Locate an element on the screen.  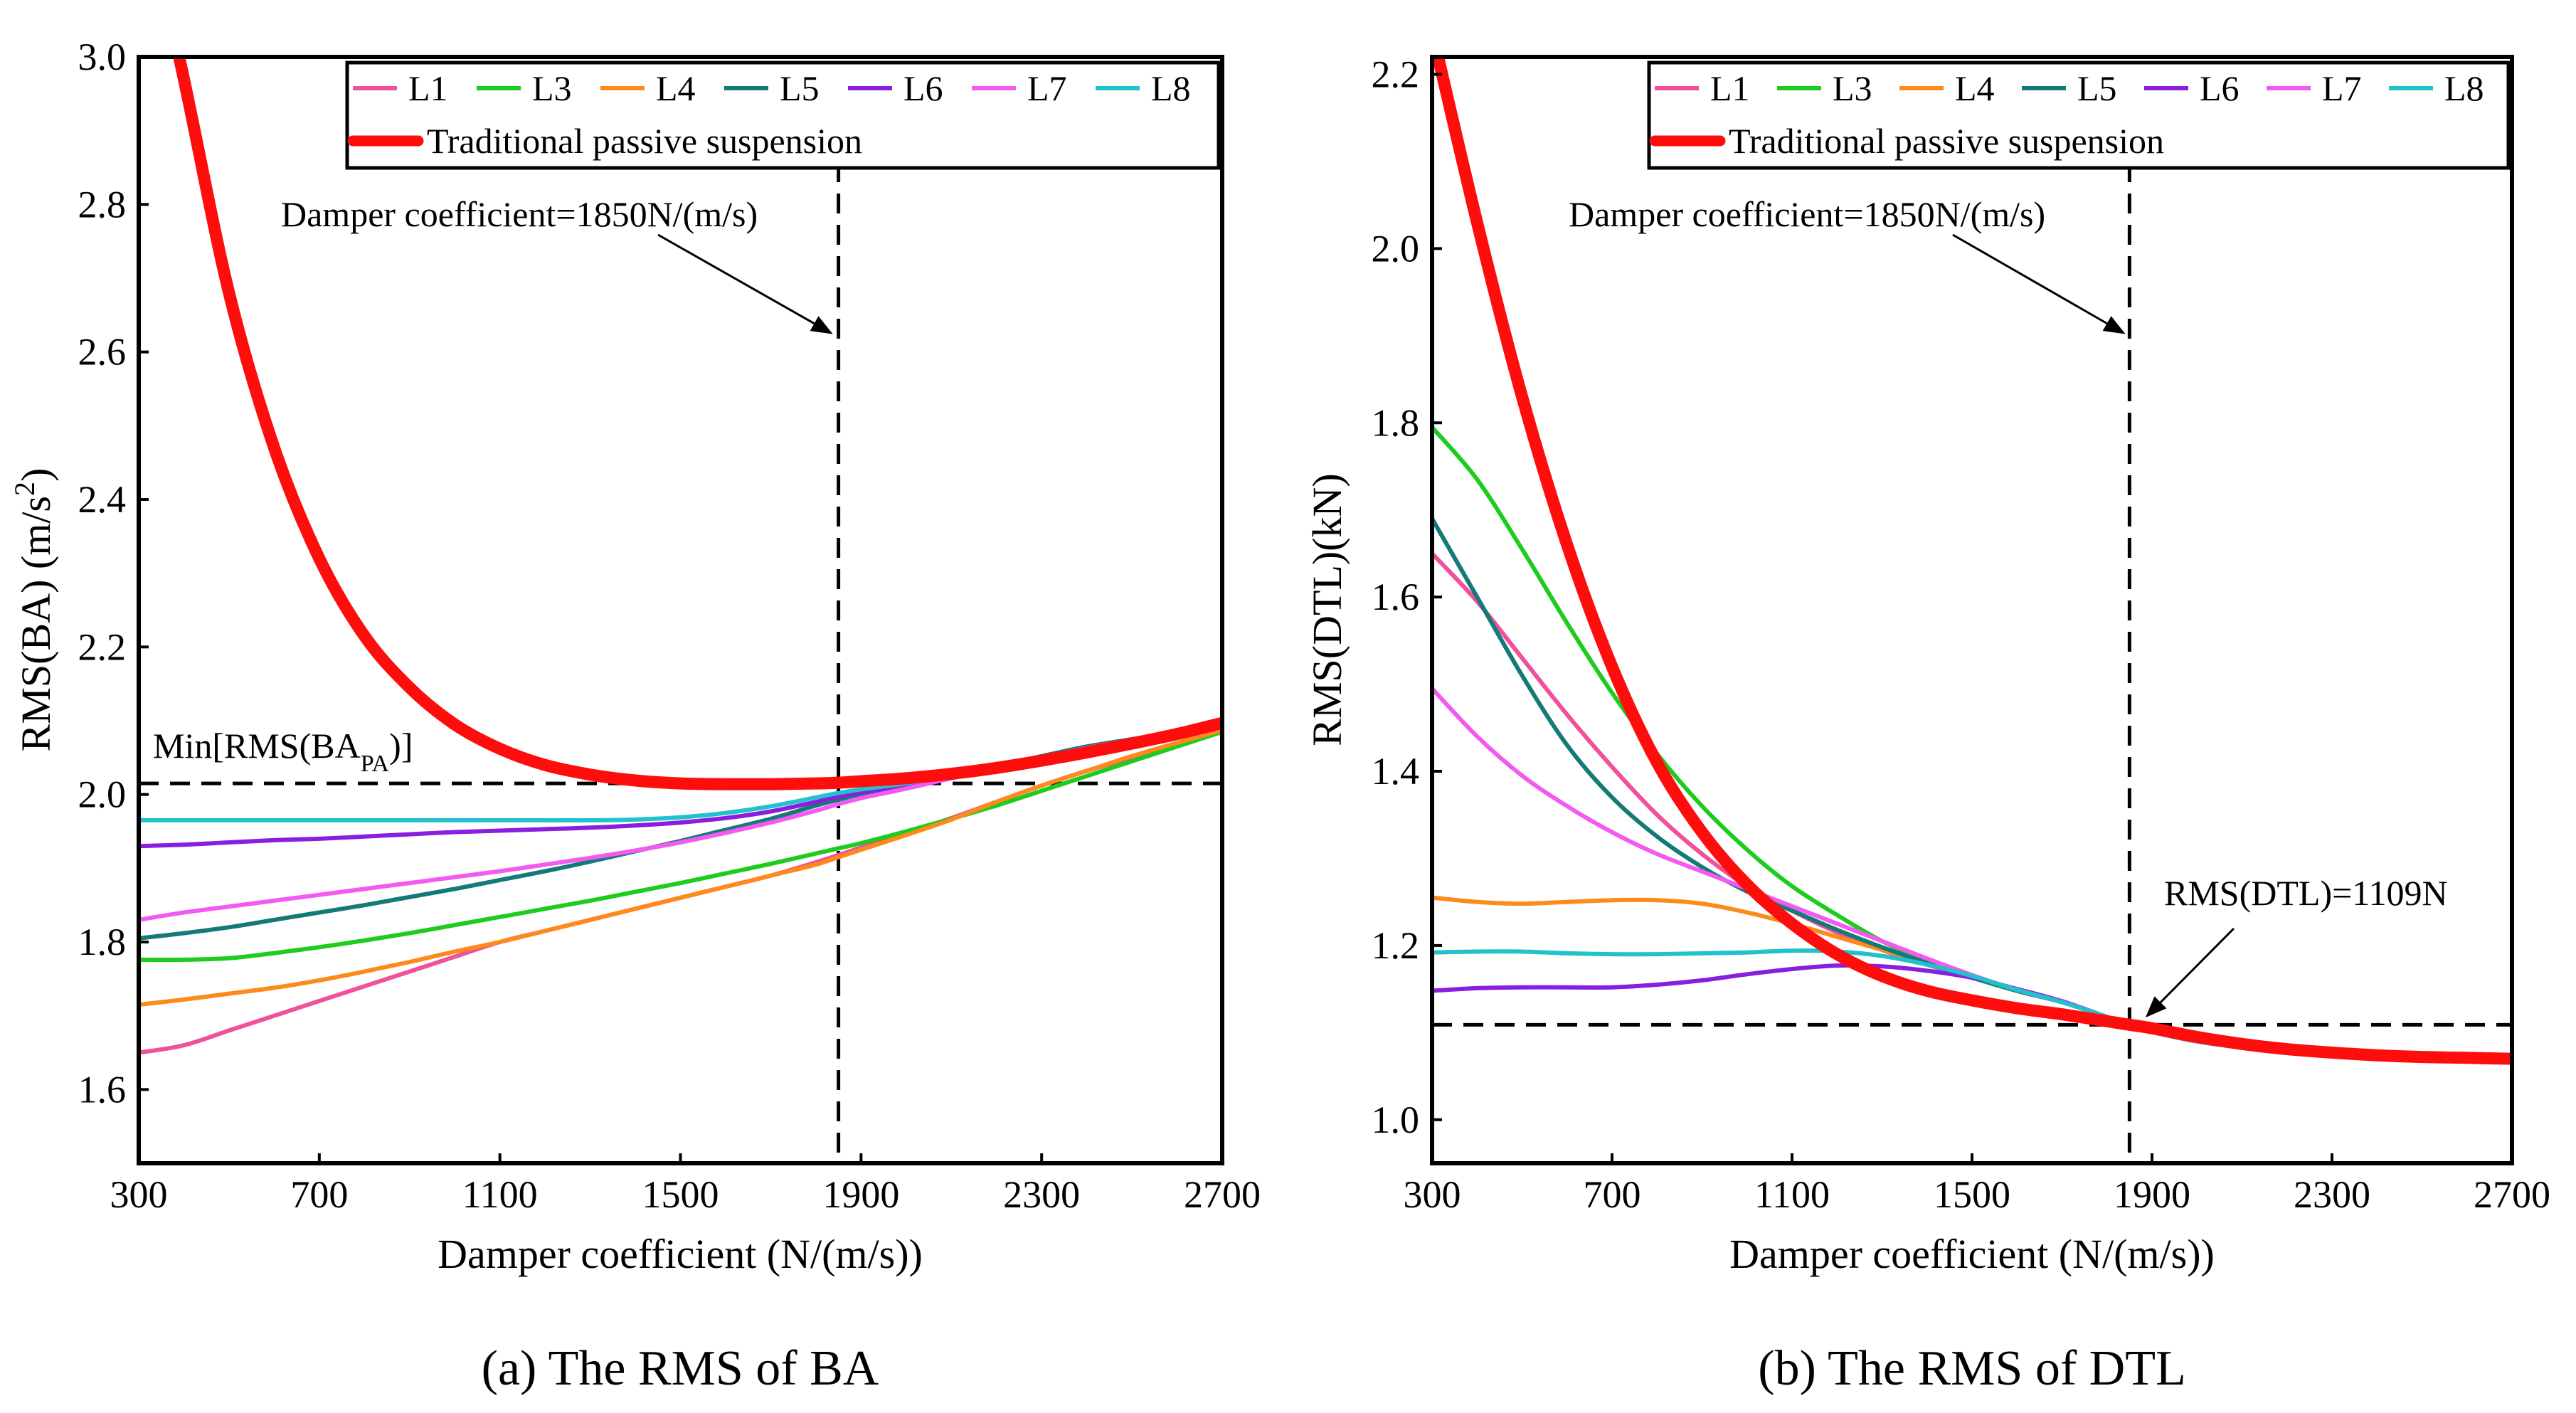
chart-a-series-l4 is located at coordinates (680, 867).